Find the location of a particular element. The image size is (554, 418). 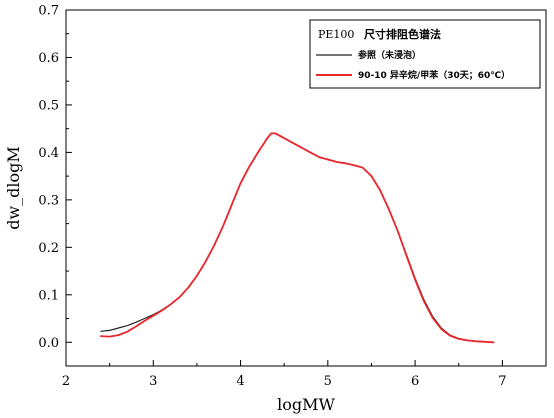

y-axis-title: dw_dlogM is located at coordinates (13, 188).